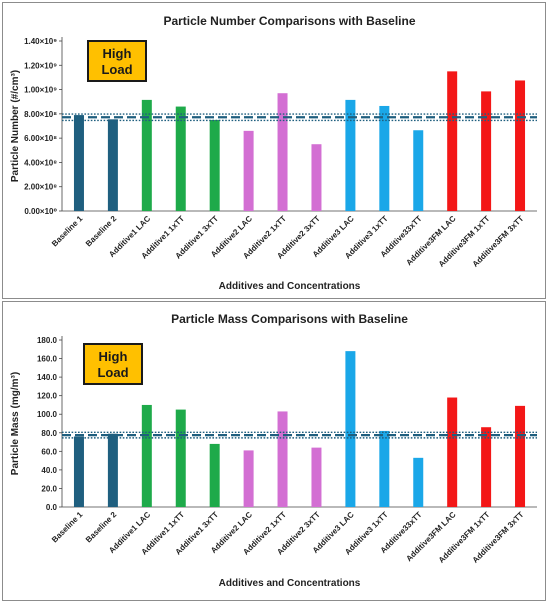  I want to click on y-tick-label: 1.20×10⁹, so click(40, 65).